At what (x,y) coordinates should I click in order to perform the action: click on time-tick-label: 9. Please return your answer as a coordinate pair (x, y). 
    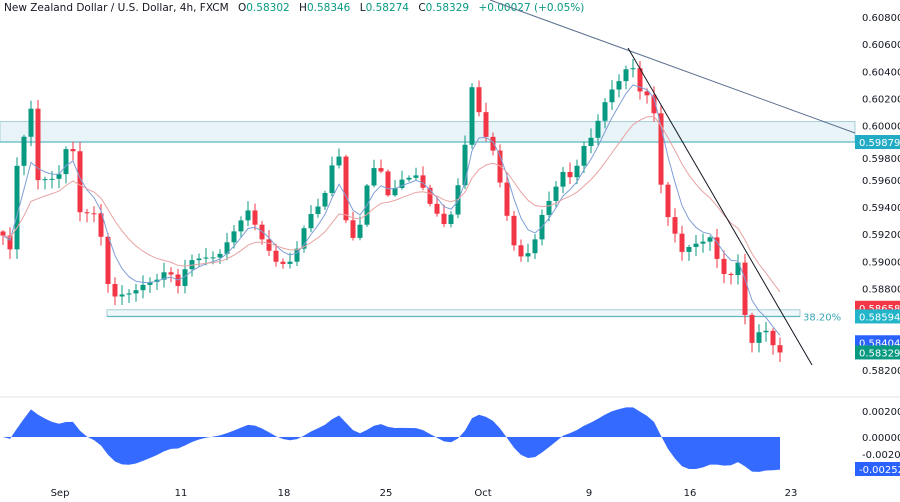
    Looking at the image, I should click on (589, 493).